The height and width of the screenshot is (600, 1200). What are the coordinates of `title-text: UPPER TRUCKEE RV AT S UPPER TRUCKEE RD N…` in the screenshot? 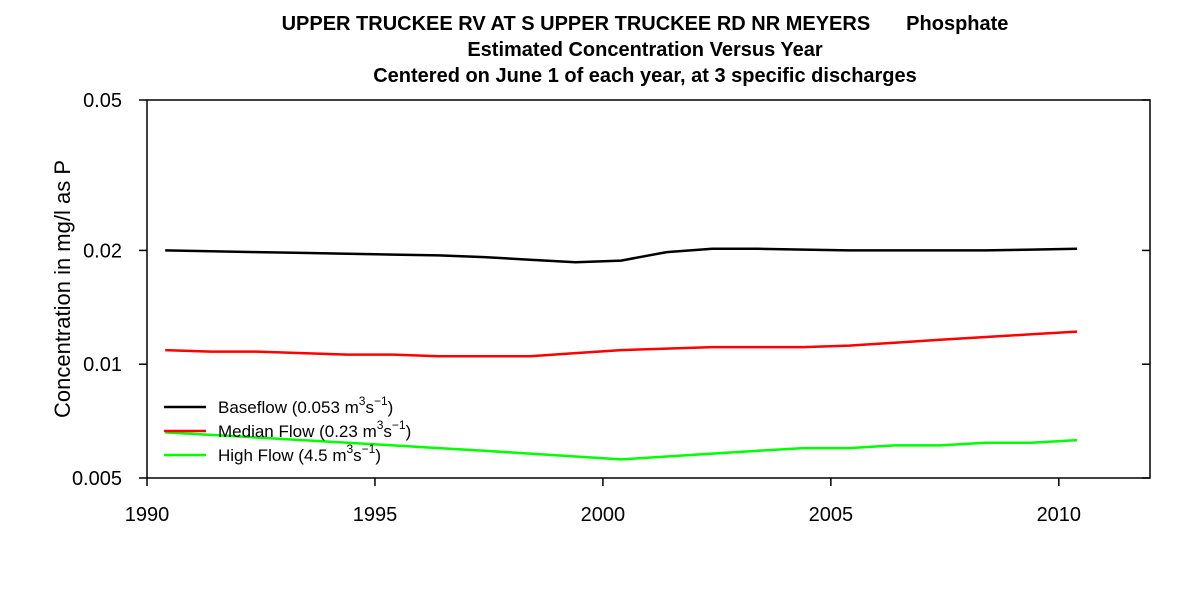 It's located at (576, 24).